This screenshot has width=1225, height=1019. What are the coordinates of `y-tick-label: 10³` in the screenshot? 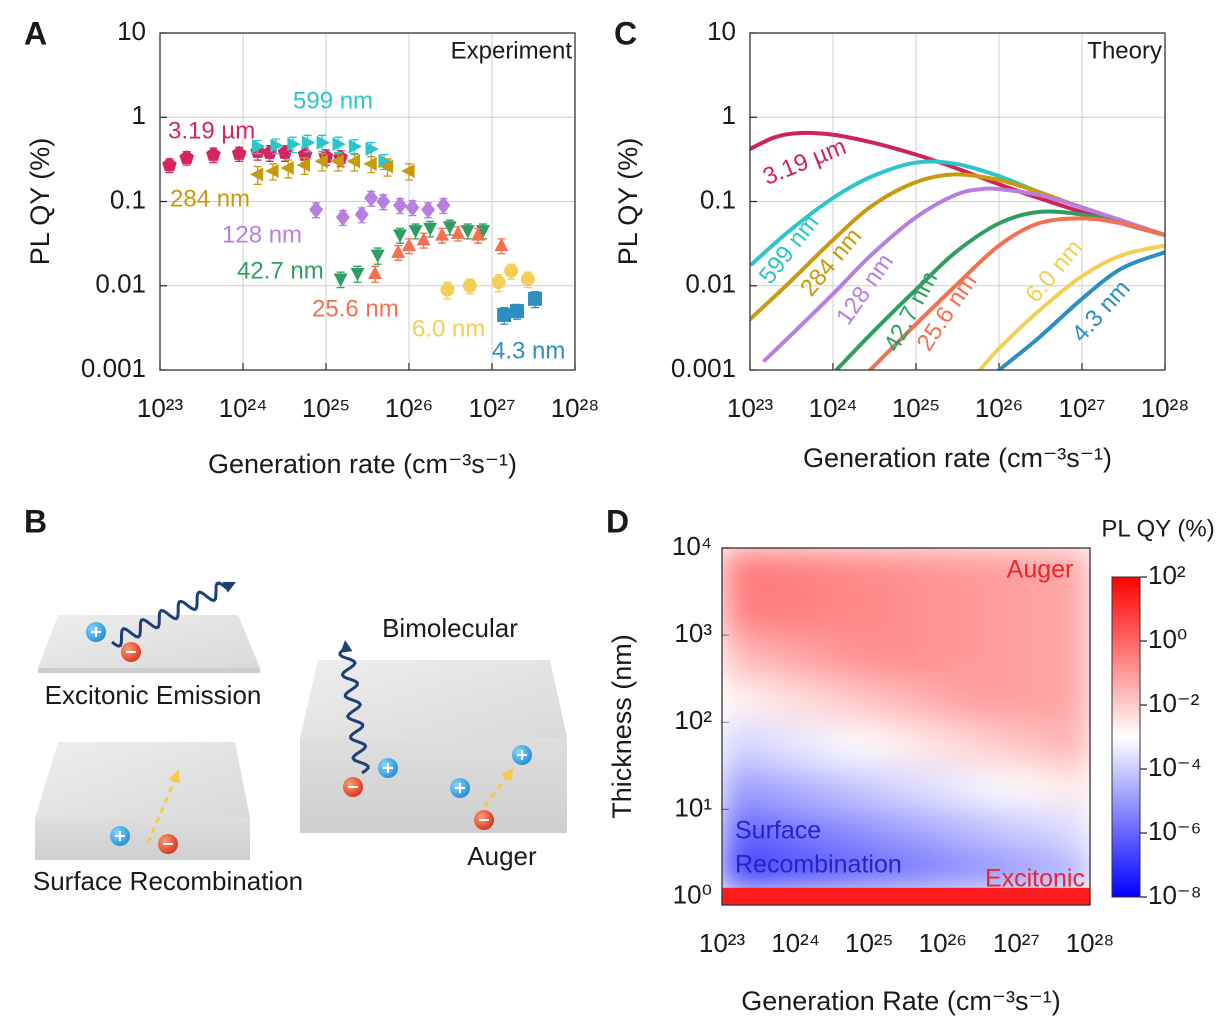 It's located at (693, 633).